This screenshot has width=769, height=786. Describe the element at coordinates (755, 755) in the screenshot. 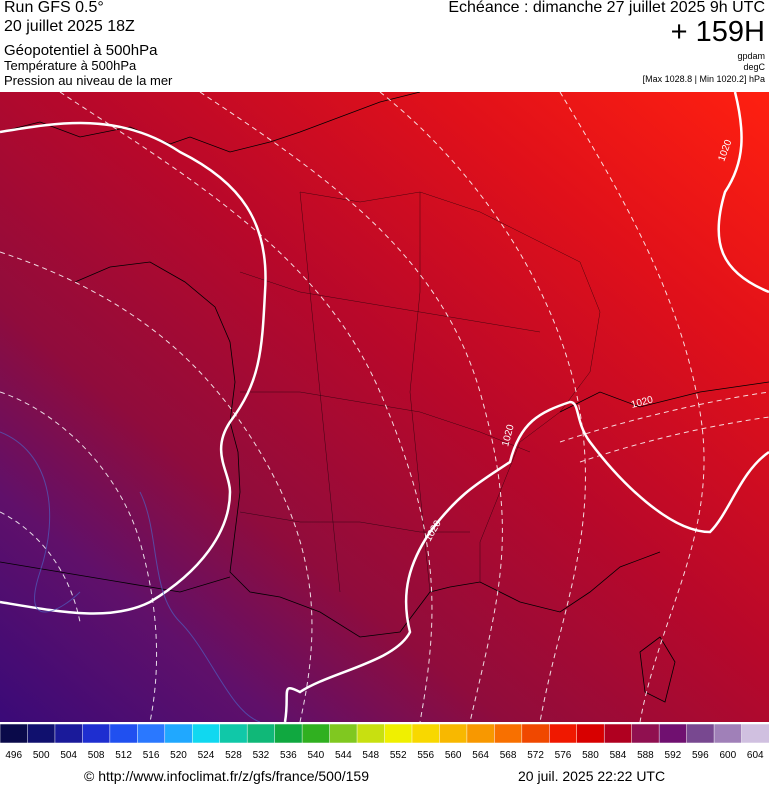

I see `scale-label: 604` at that location.